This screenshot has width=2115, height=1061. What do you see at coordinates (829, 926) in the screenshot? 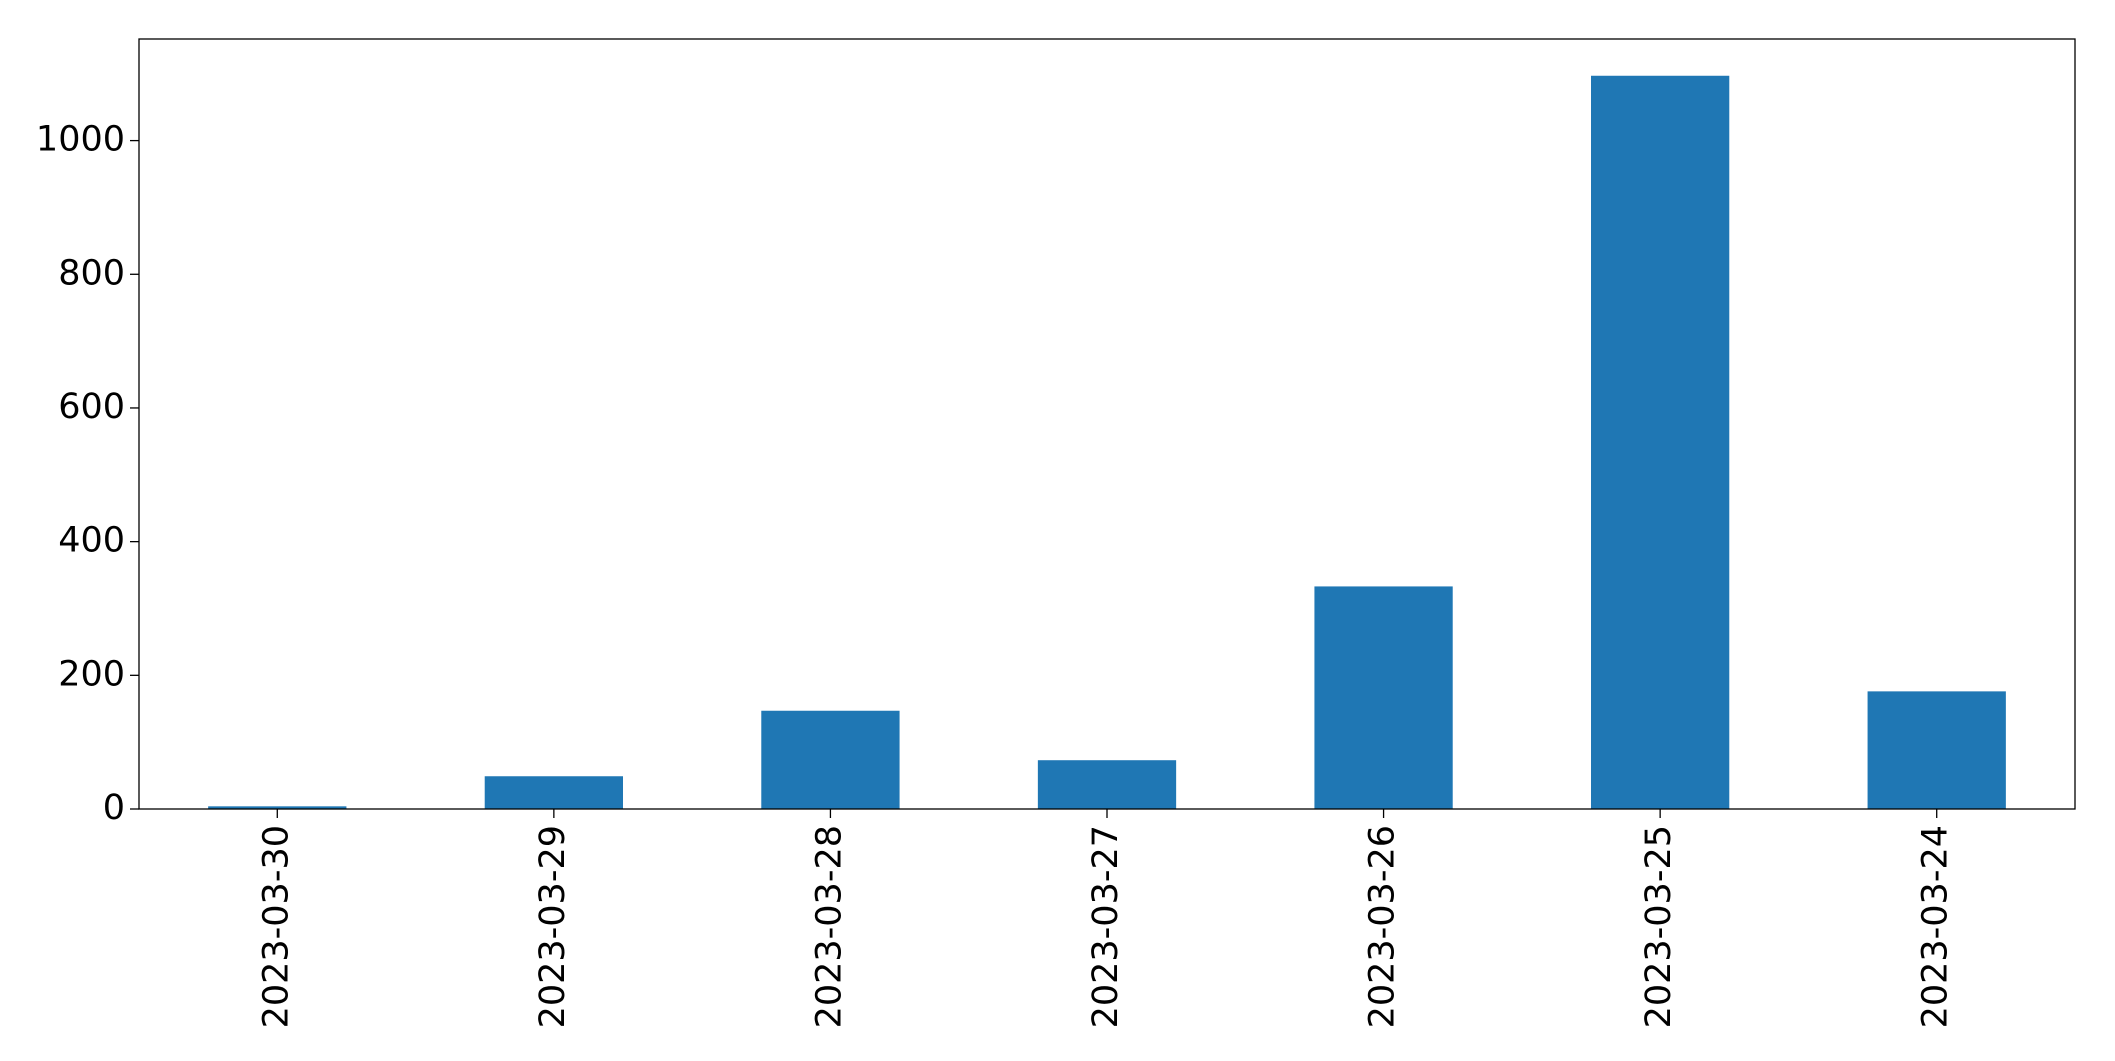
I see `x-tick-label: 2023-03-28` at bounding box center [829, 926].